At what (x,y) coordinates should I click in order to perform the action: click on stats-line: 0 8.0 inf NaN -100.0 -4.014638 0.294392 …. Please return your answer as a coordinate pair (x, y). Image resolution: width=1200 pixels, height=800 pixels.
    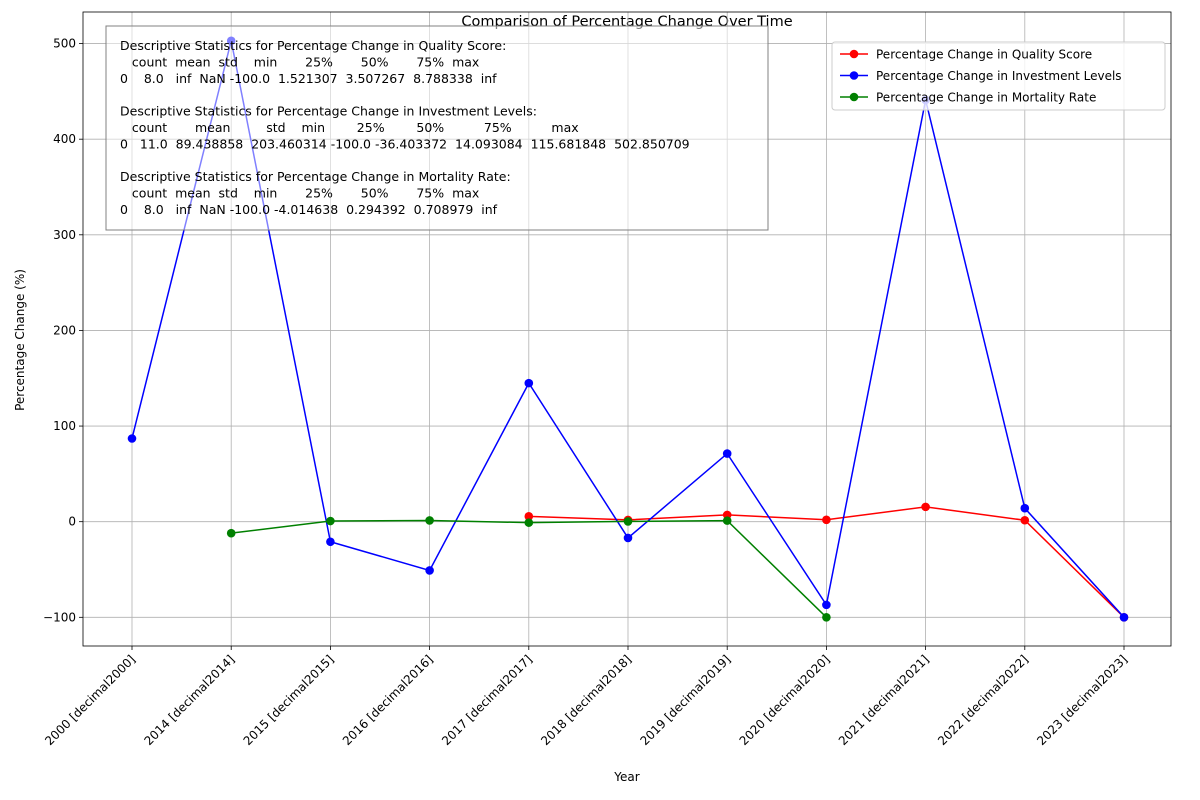
    Looking at the image, I should click on (309, 209).